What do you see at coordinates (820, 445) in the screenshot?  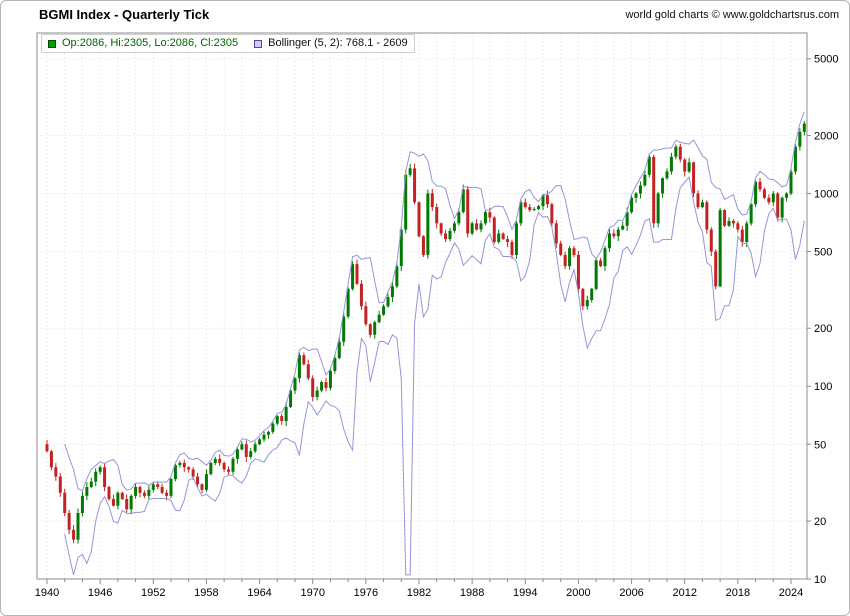 I see `y-axis-label: 50` at bounding box center [820, 445].